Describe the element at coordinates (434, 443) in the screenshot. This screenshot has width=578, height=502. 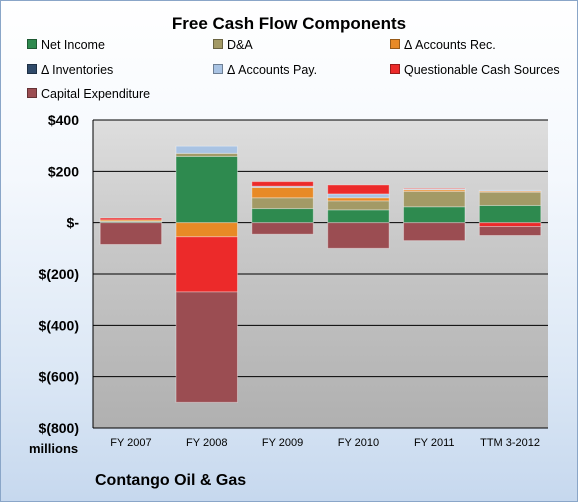
I see `x-tick-label: FY 2011` at that location.